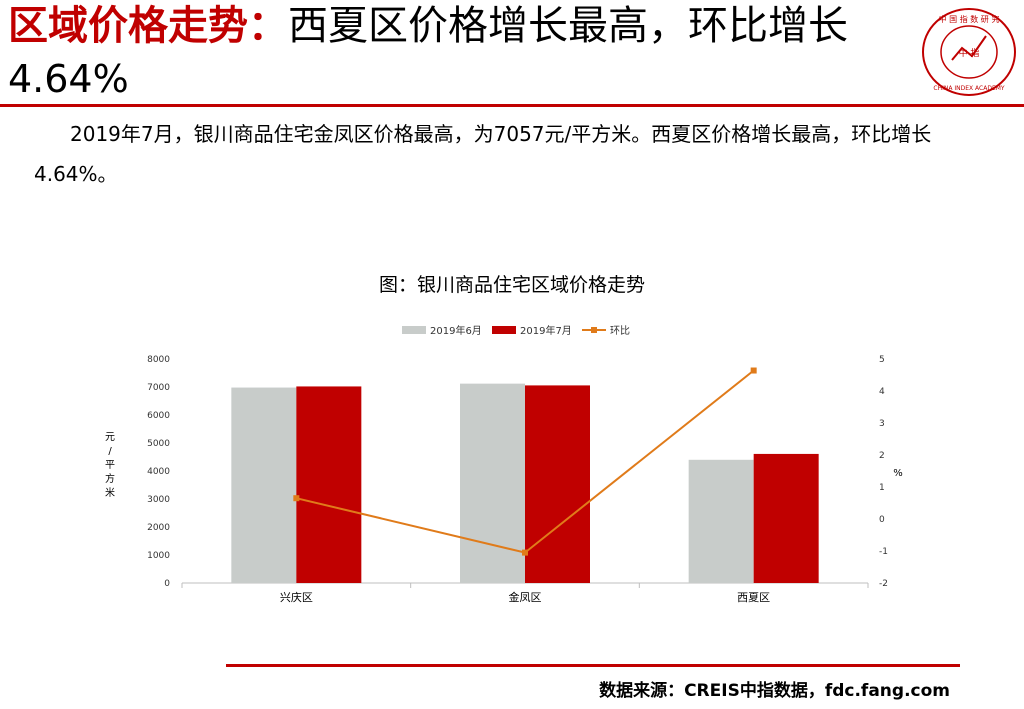 The width and height of the screenshot is (1024, 709). I want to click on y-left-tick-label: 0, so click(167, 584).